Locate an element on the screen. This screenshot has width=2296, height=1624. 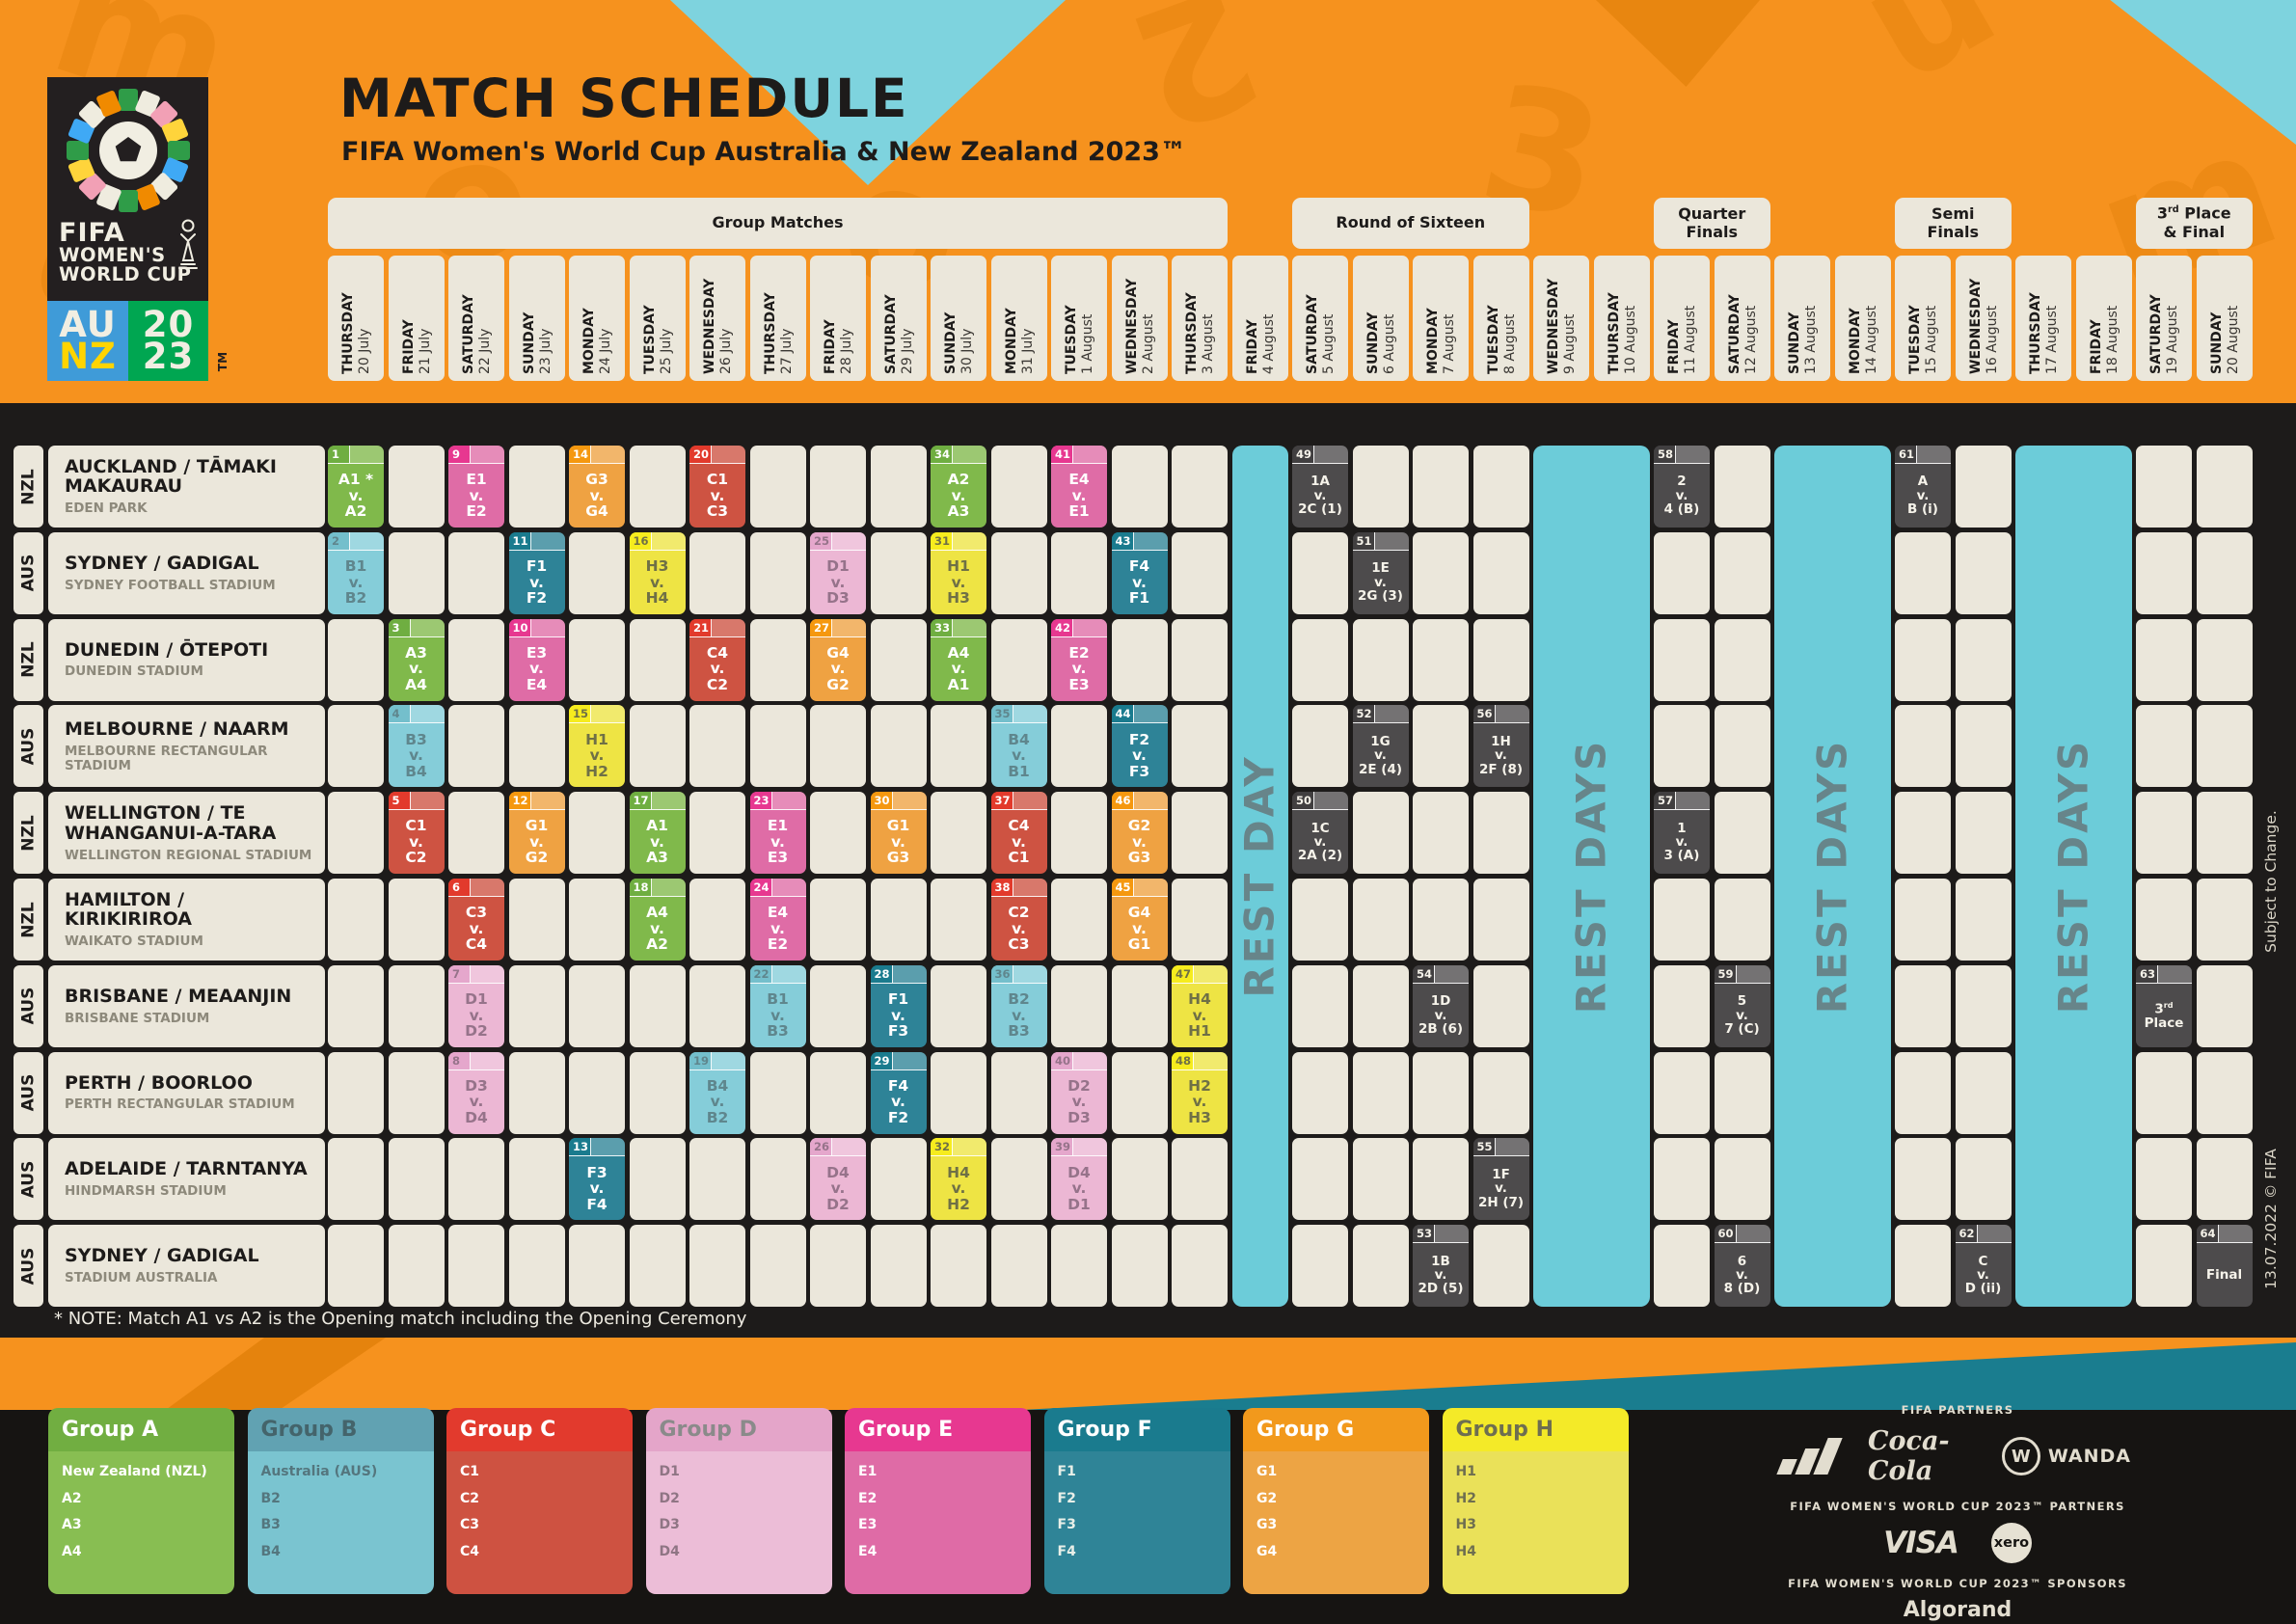
match-cell-7: 7 D1 v. D2 is located at coordinates (476, 1005).